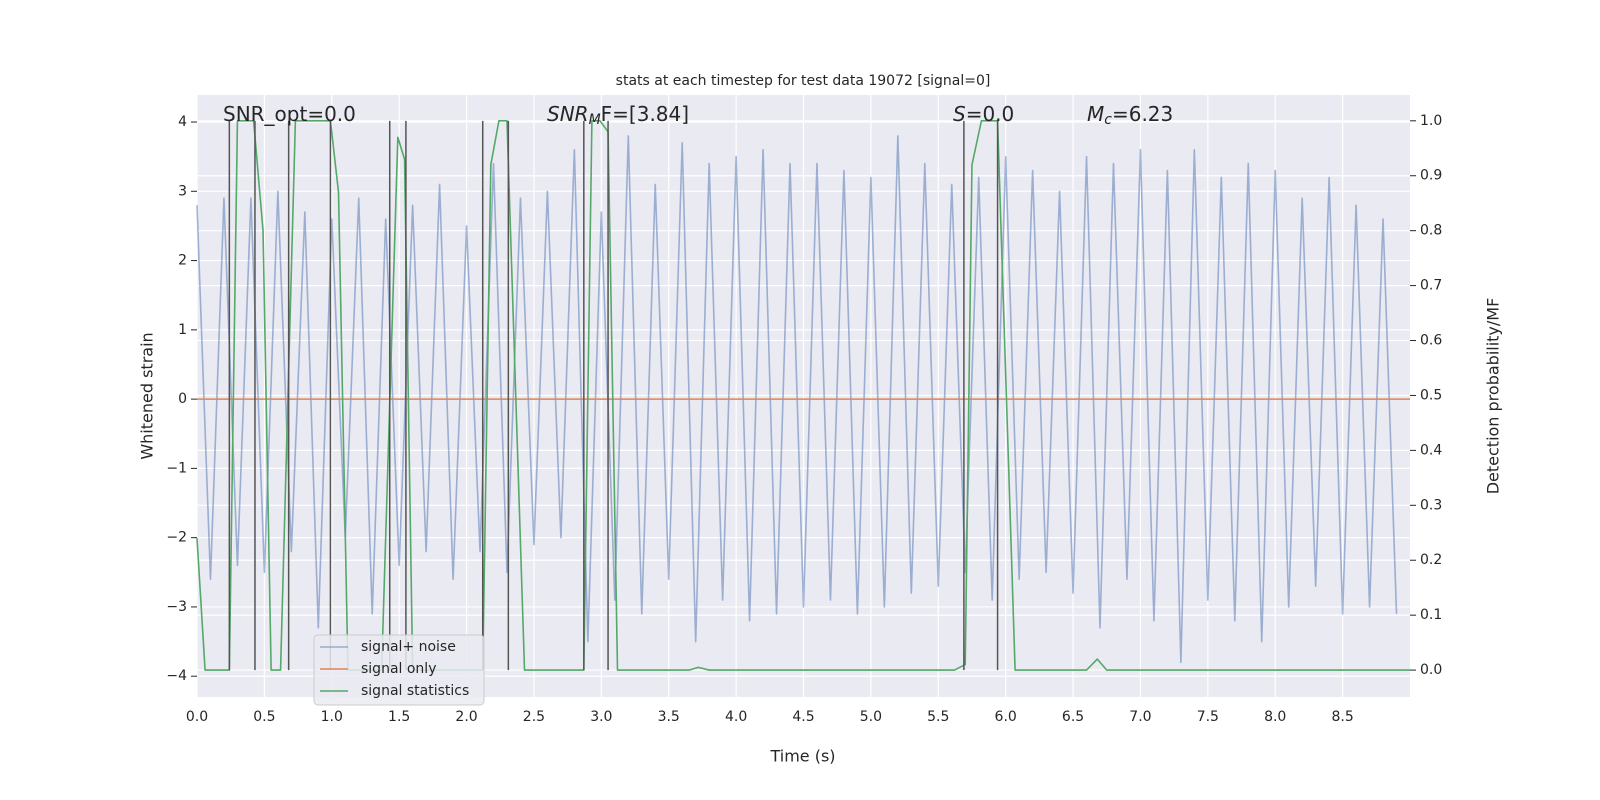  I want to click on annotation: S=0.0, so click(983, 114).